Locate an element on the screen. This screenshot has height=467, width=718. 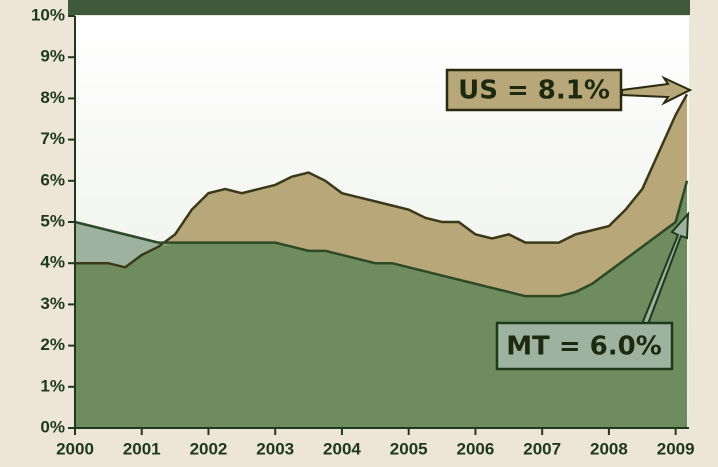
y-tick-label: 5% is located at coordinates (52, 220).